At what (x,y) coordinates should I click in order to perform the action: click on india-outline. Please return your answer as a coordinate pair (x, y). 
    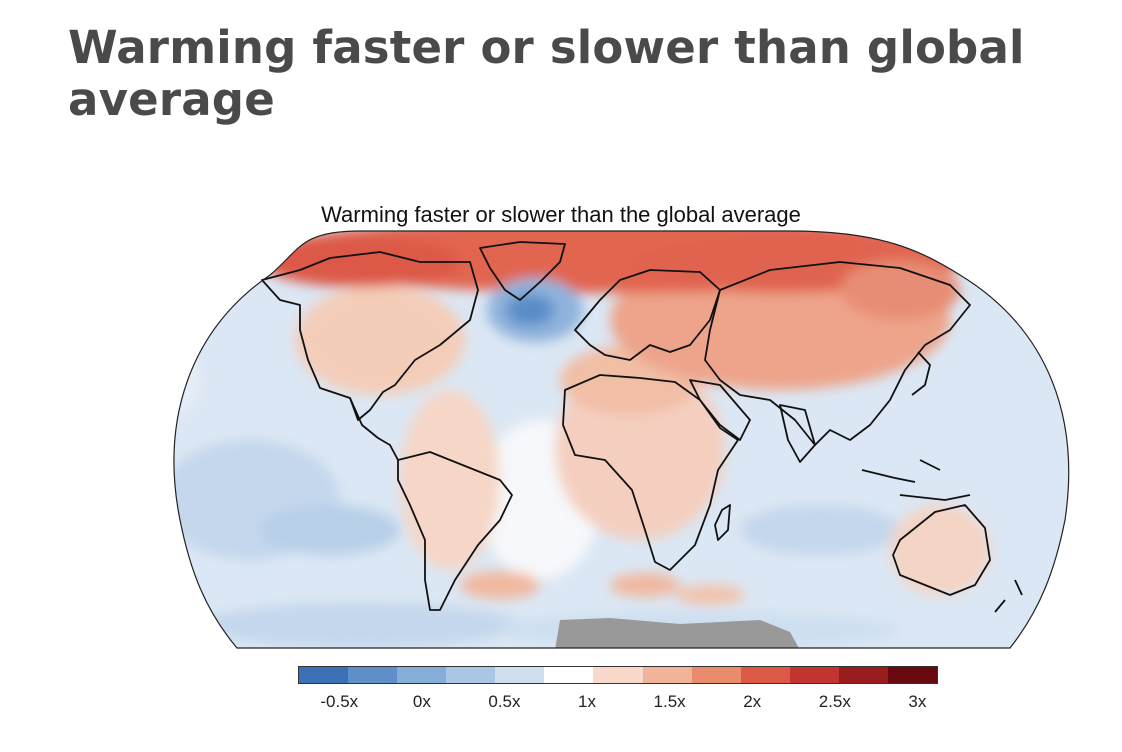
    Looking at the image, I should click on (797, 433).